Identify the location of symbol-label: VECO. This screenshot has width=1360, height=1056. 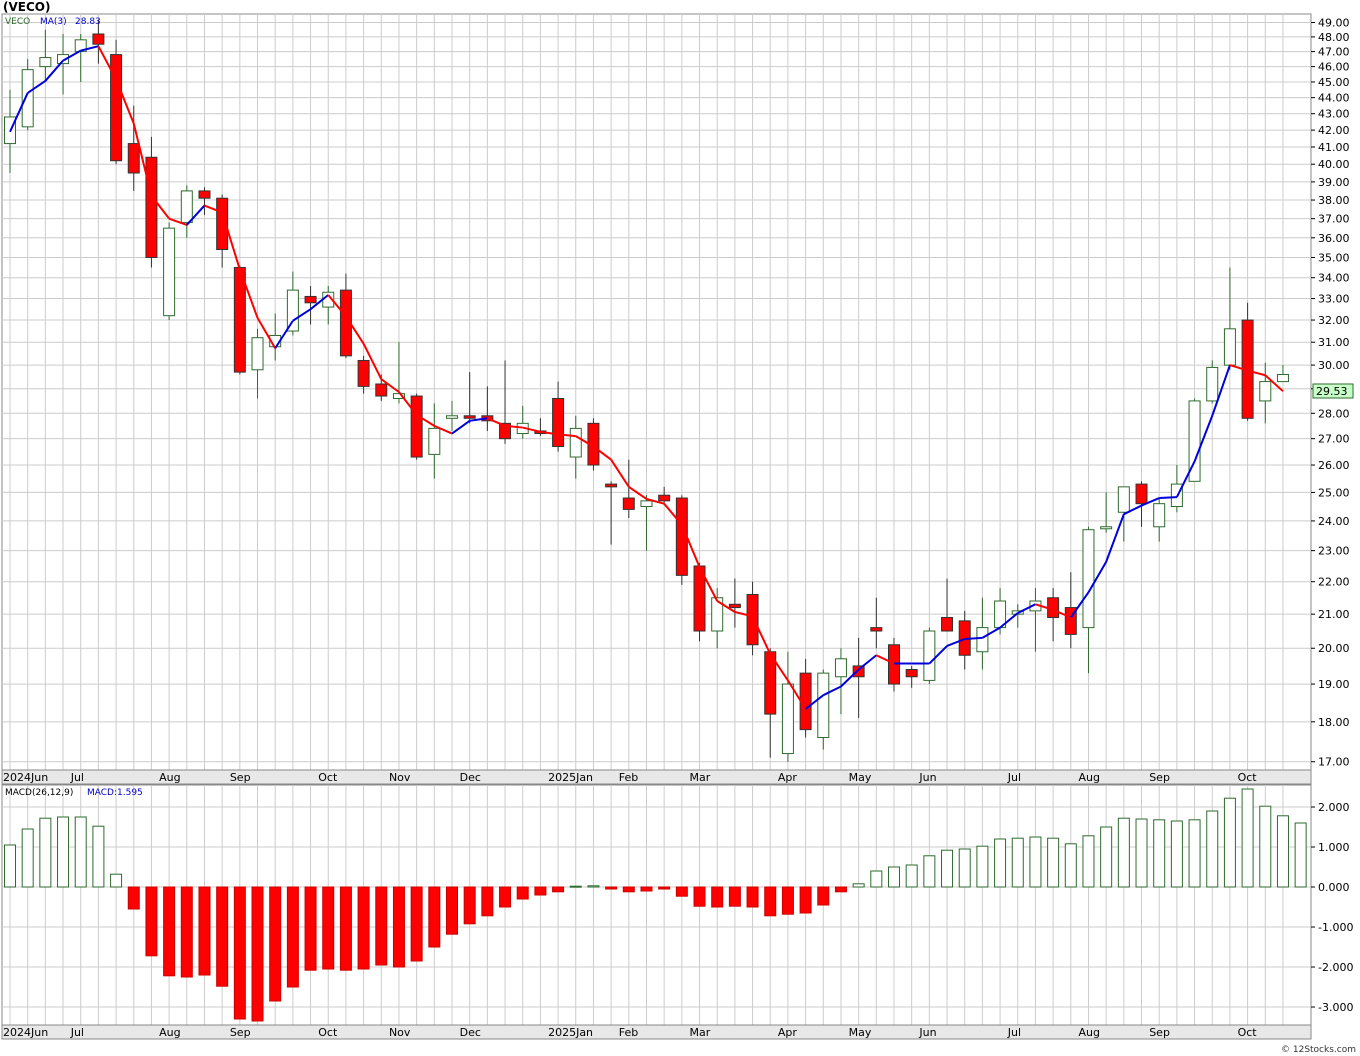
(17, 22).